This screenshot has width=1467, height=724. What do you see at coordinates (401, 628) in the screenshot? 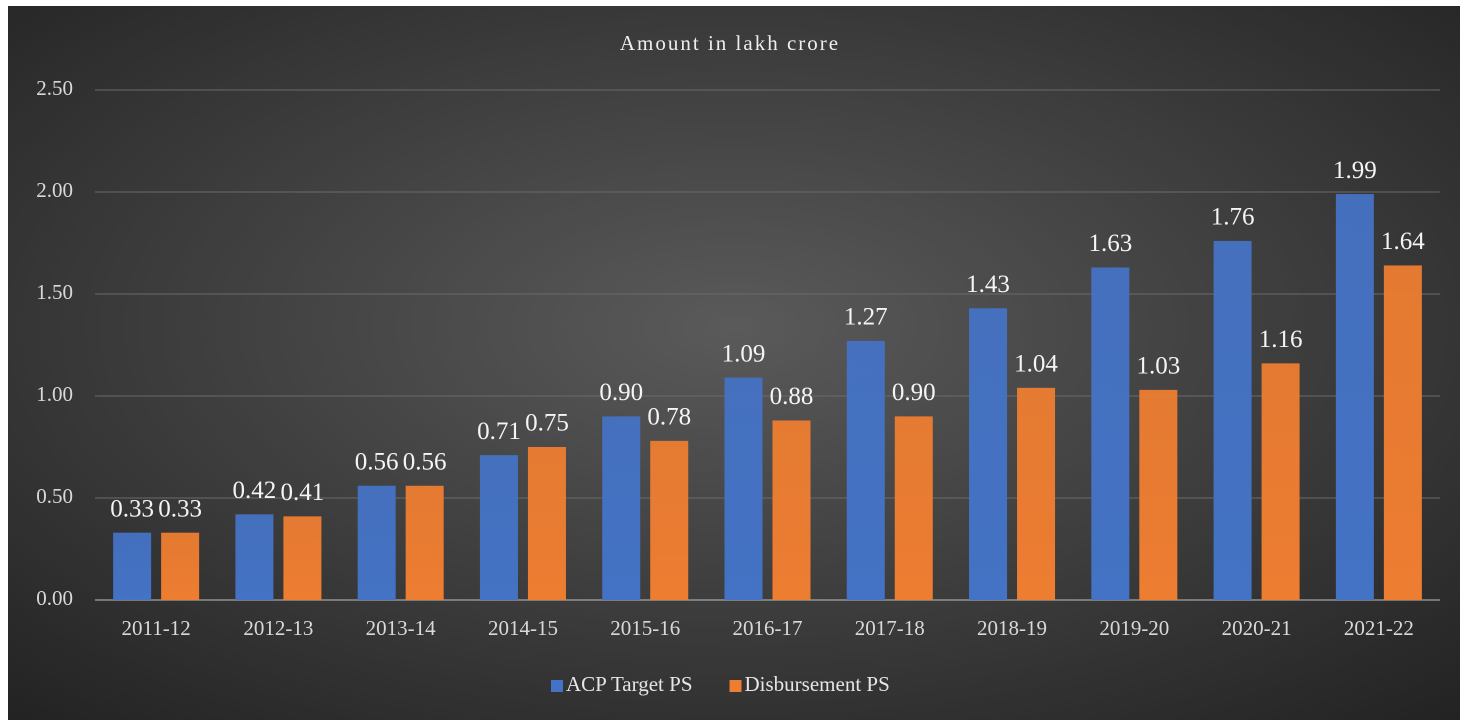
I see `x-tick-label: 2013-14` at bounding box center [401, 628].